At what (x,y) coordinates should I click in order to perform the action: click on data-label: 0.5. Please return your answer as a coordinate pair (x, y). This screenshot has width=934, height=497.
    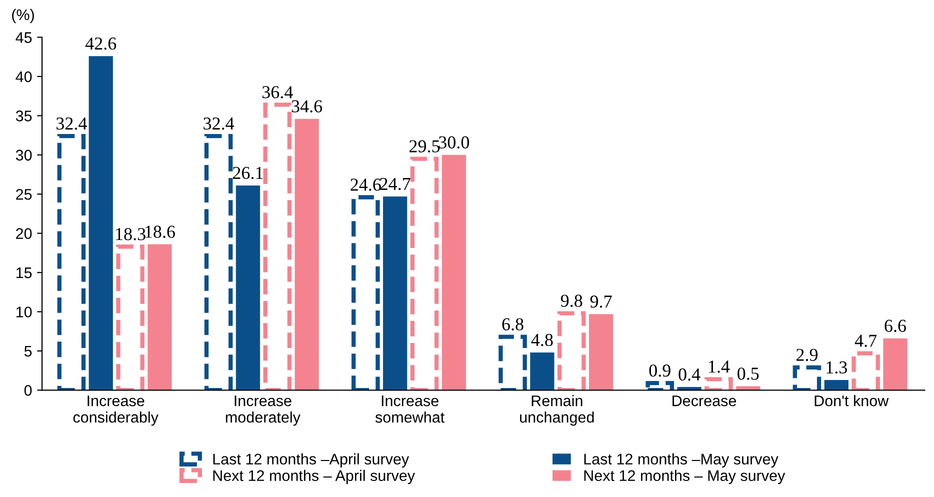
    Looking at the image, I should click on (748, 374).